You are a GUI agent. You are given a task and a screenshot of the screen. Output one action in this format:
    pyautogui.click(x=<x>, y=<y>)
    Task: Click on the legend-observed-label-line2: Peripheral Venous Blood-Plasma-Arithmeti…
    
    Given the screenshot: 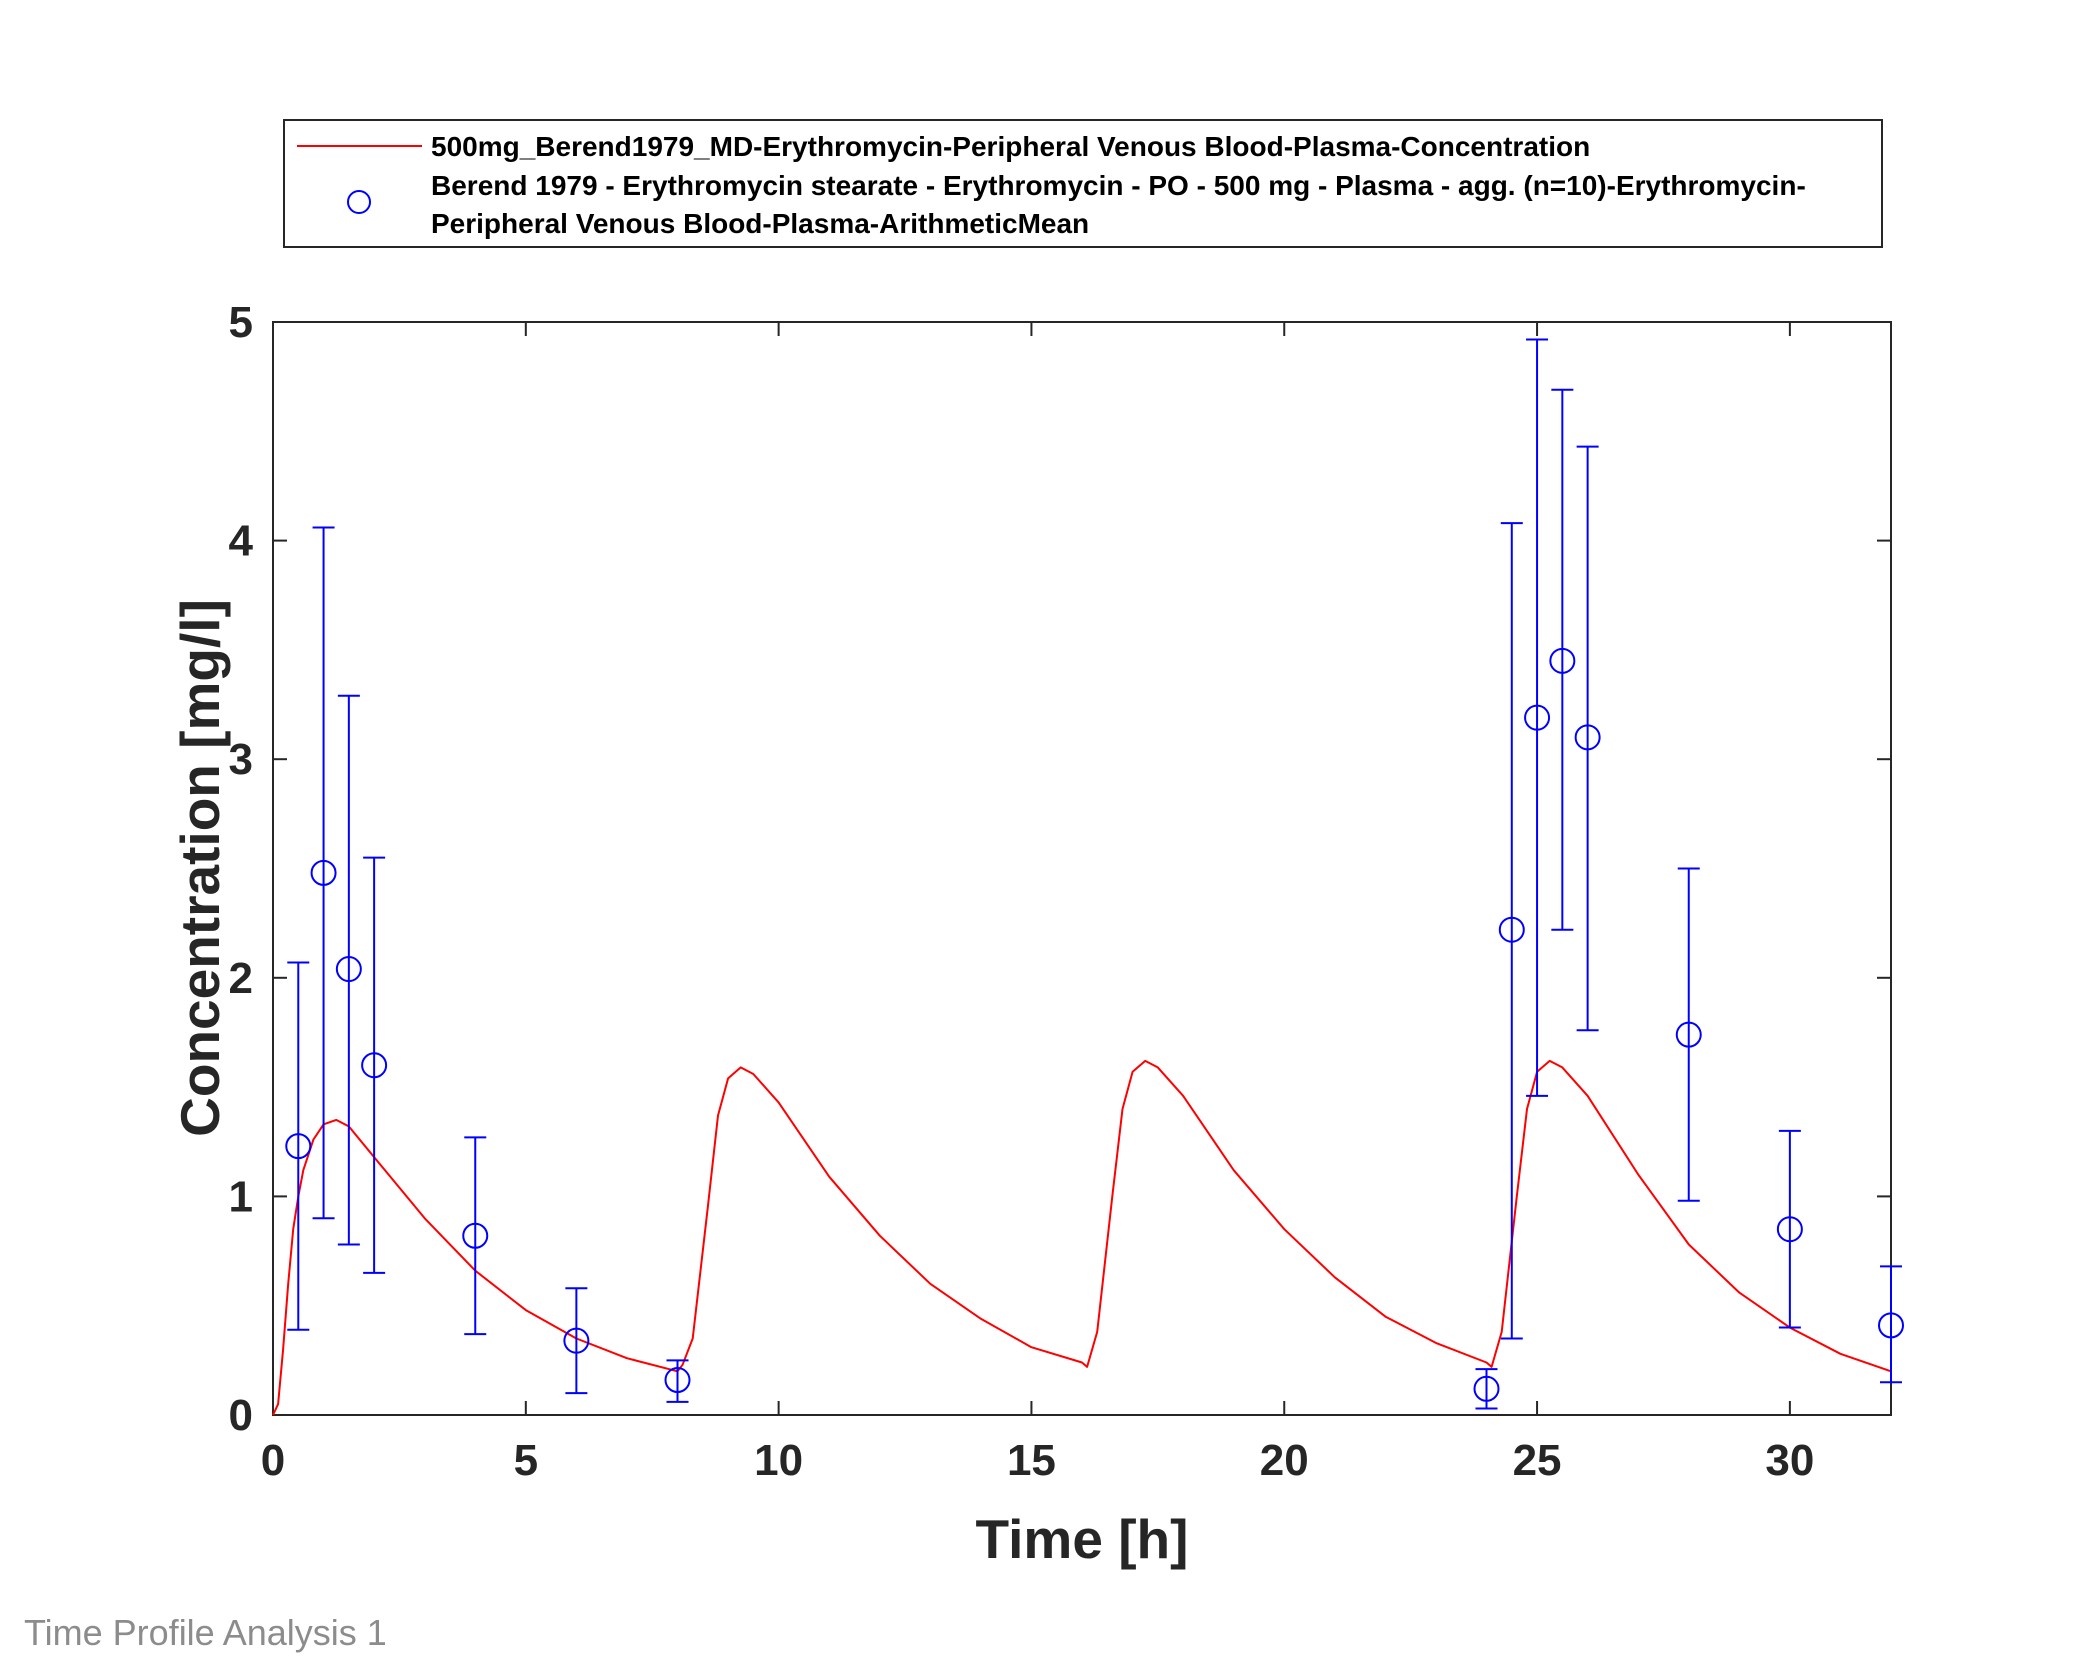 What is the action you would take?
    pyautogui.click(x=760, y=223)
    